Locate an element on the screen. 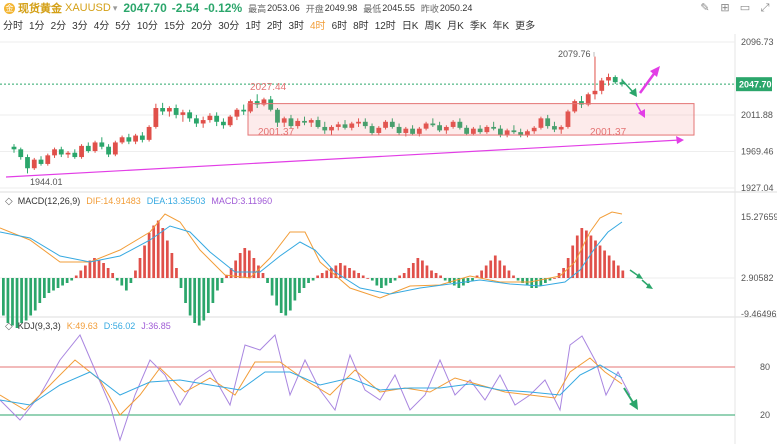 The image size is (777, 444). low-label: 1944.01 is located at coordinates (46, 182).